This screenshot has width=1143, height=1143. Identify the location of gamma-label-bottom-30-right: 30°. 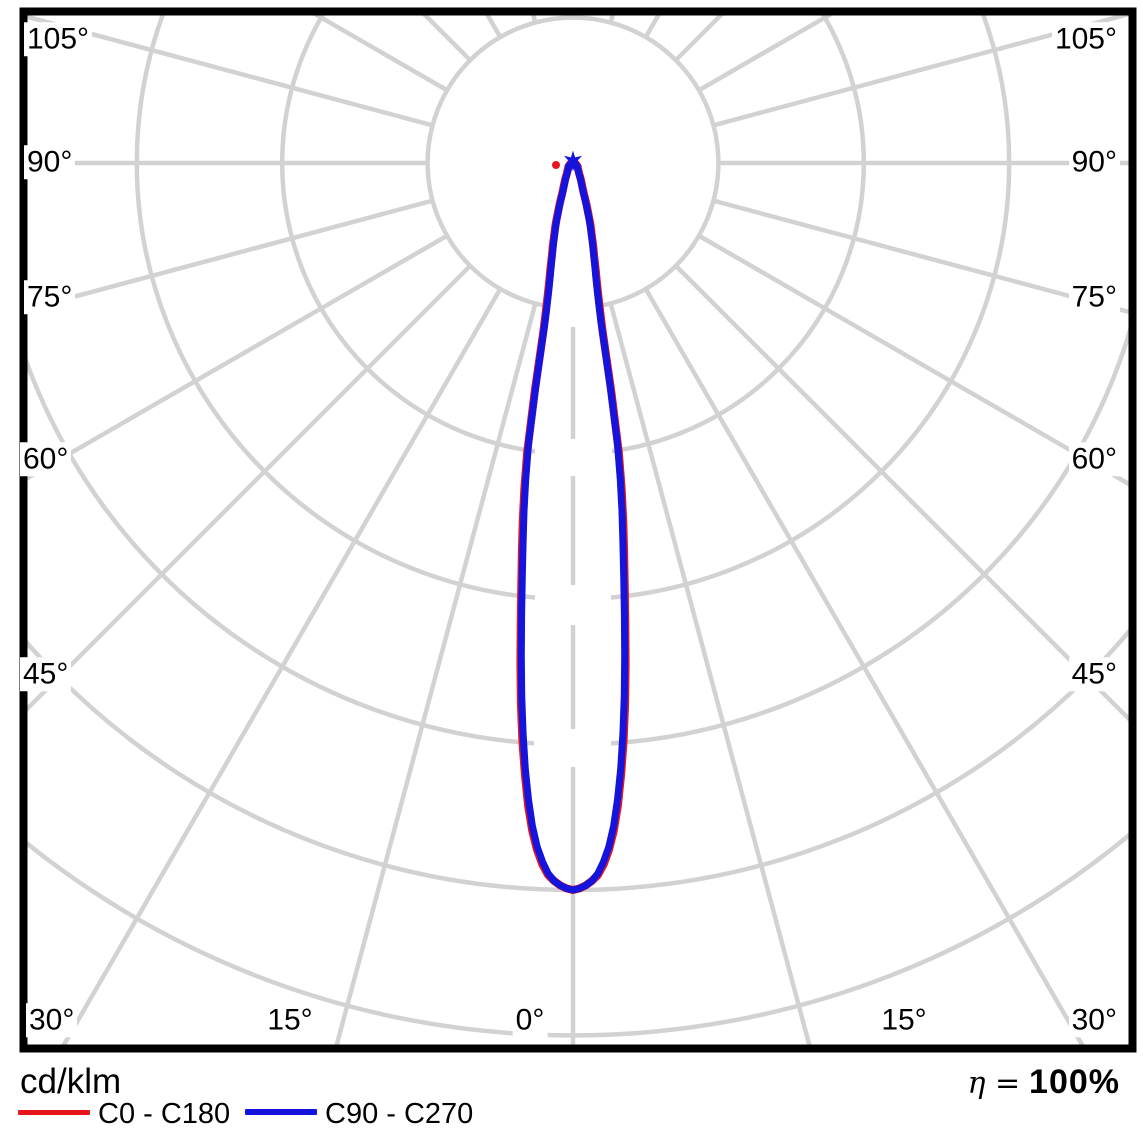
(1094, 1020).